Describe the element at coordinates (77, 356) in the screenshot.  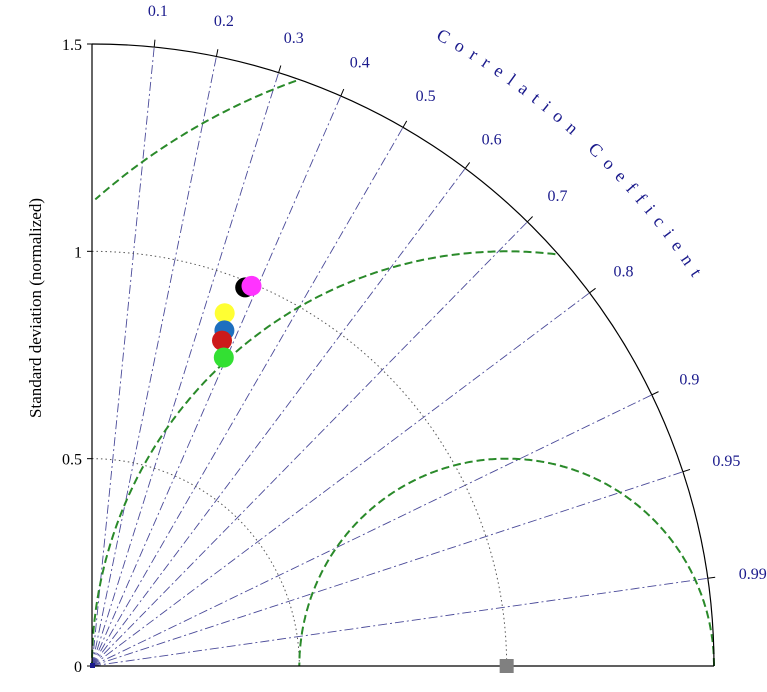
I see `tick-labels: 0 0.5 1 1.5` at that location.